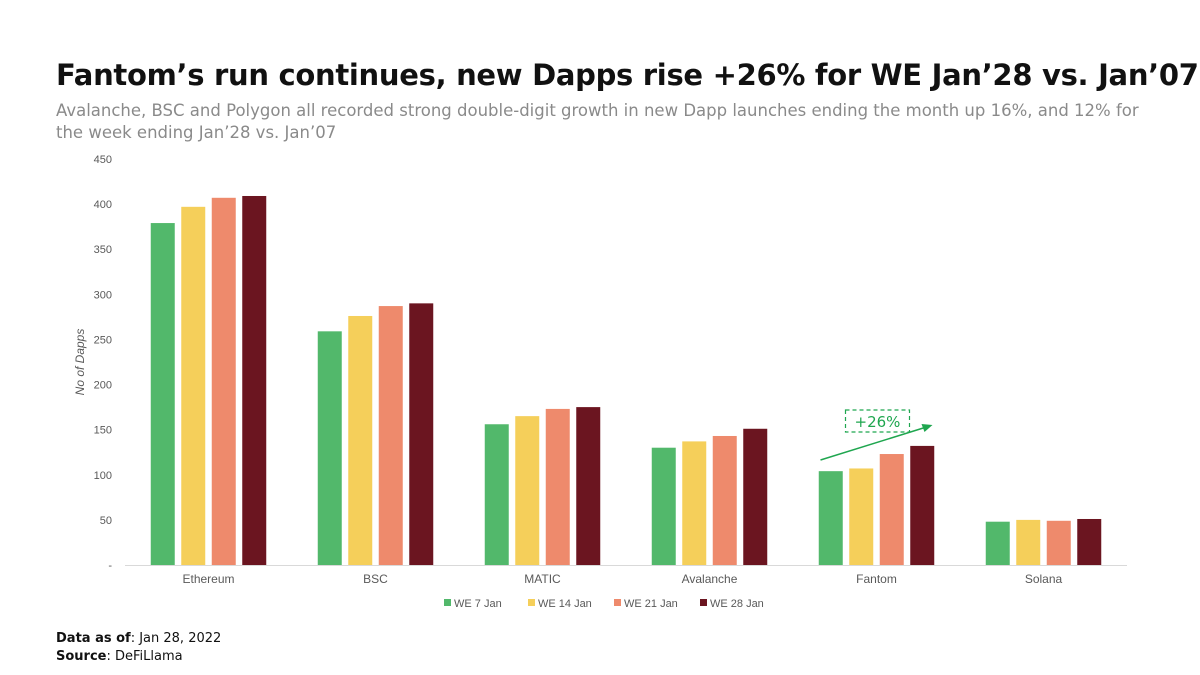  I want to click on y-tick-label: 250, so click(103, 340).